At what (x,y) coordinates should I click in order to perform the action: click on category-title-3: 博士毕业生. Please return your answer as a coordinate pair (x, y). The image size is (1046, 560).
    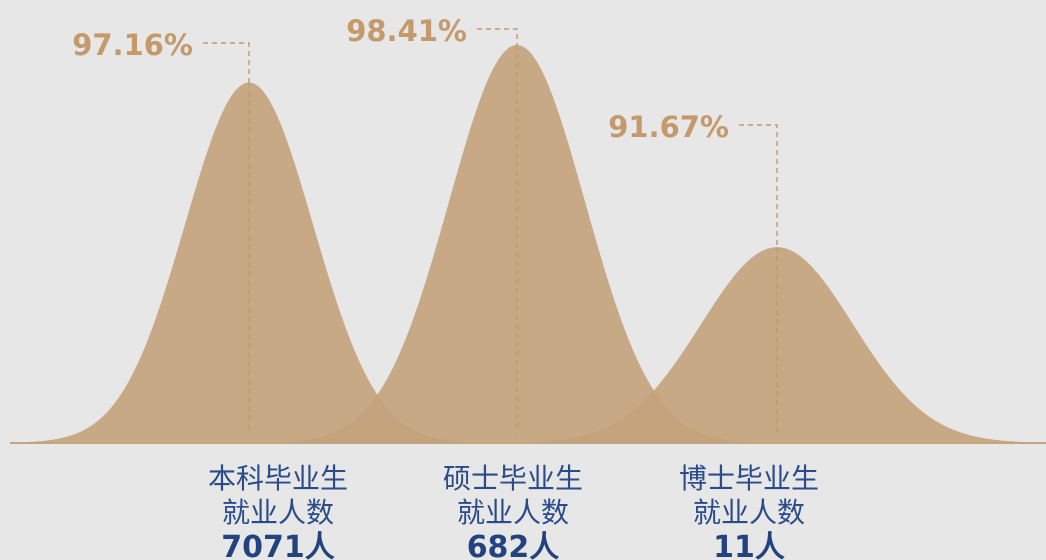
    Looking at the image, I should click on (749, 478).